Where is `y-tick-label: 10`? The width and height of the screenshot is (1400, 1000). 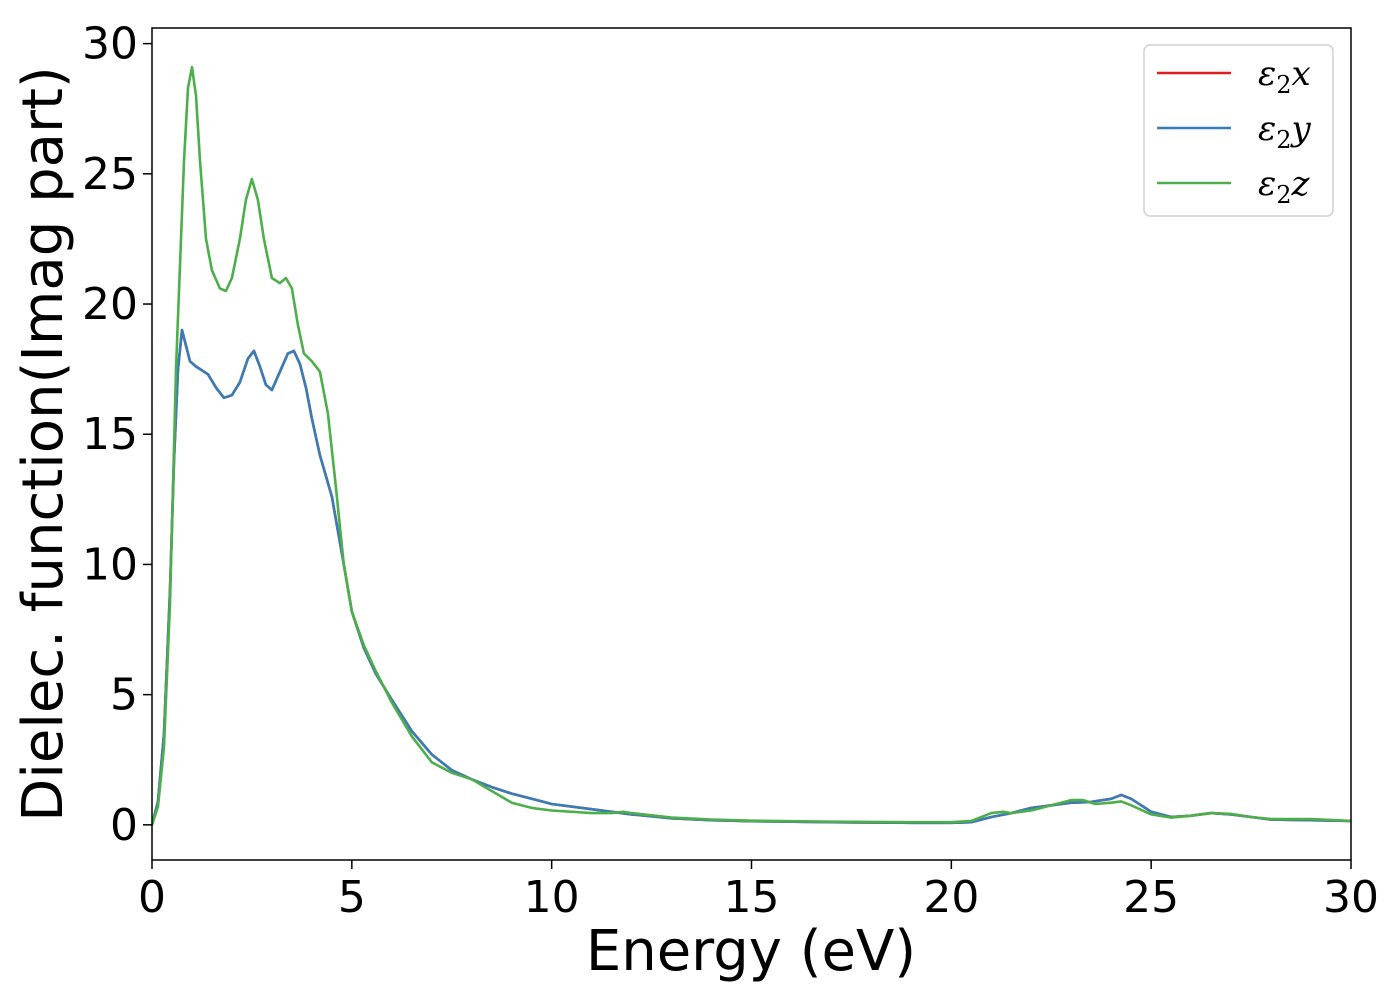
y-tick-label: 10 is located at coordinates (110, 564).